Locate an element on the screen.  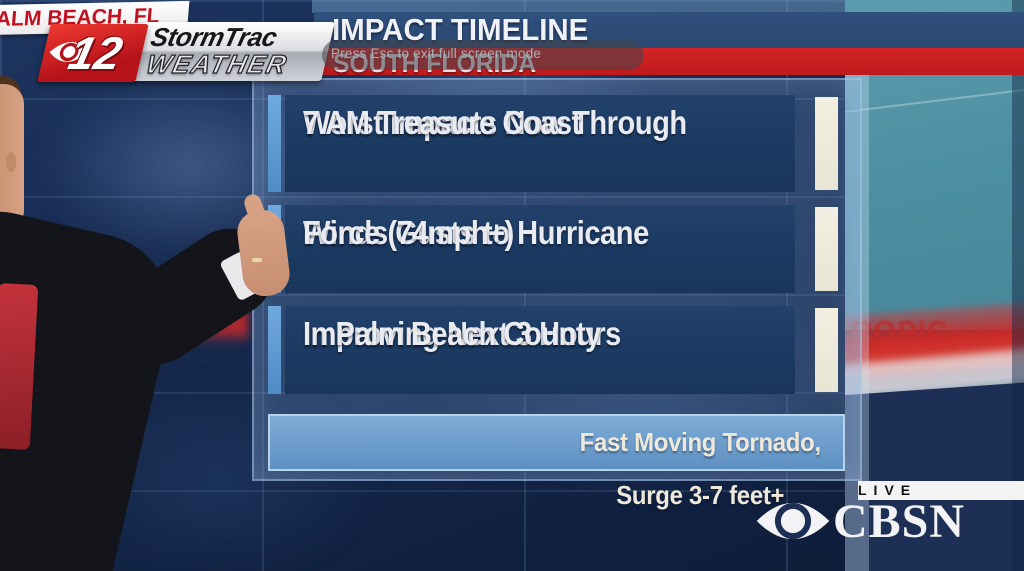
live-badge-text: LIVE is located at coordinates (888, 490).